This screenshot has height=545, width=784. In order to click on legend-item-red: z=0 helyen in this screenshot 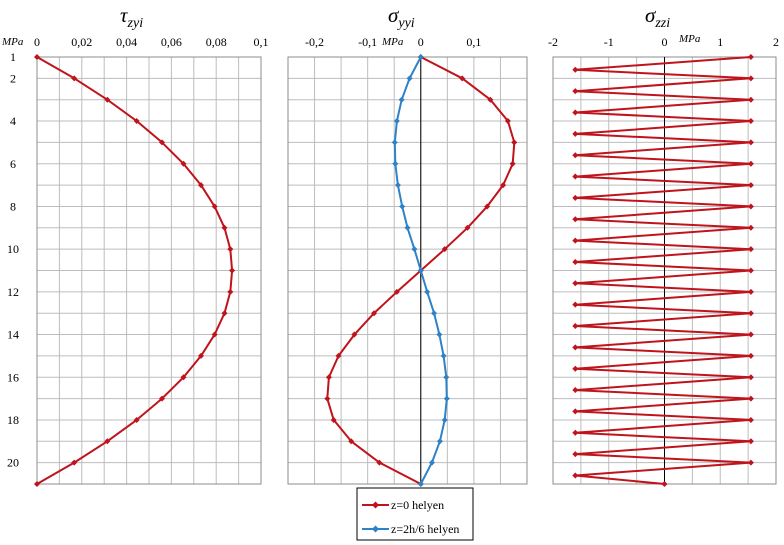, I will do `click(403, 505)`.